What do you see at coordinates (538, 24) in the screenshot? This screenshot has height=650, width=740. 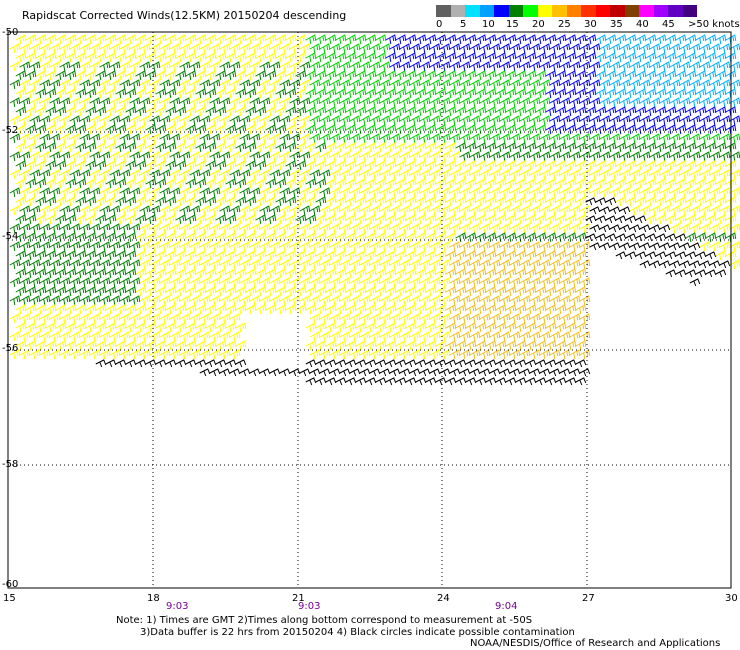 I see `scale-label-20: 20` at bounding box center [538, 24].